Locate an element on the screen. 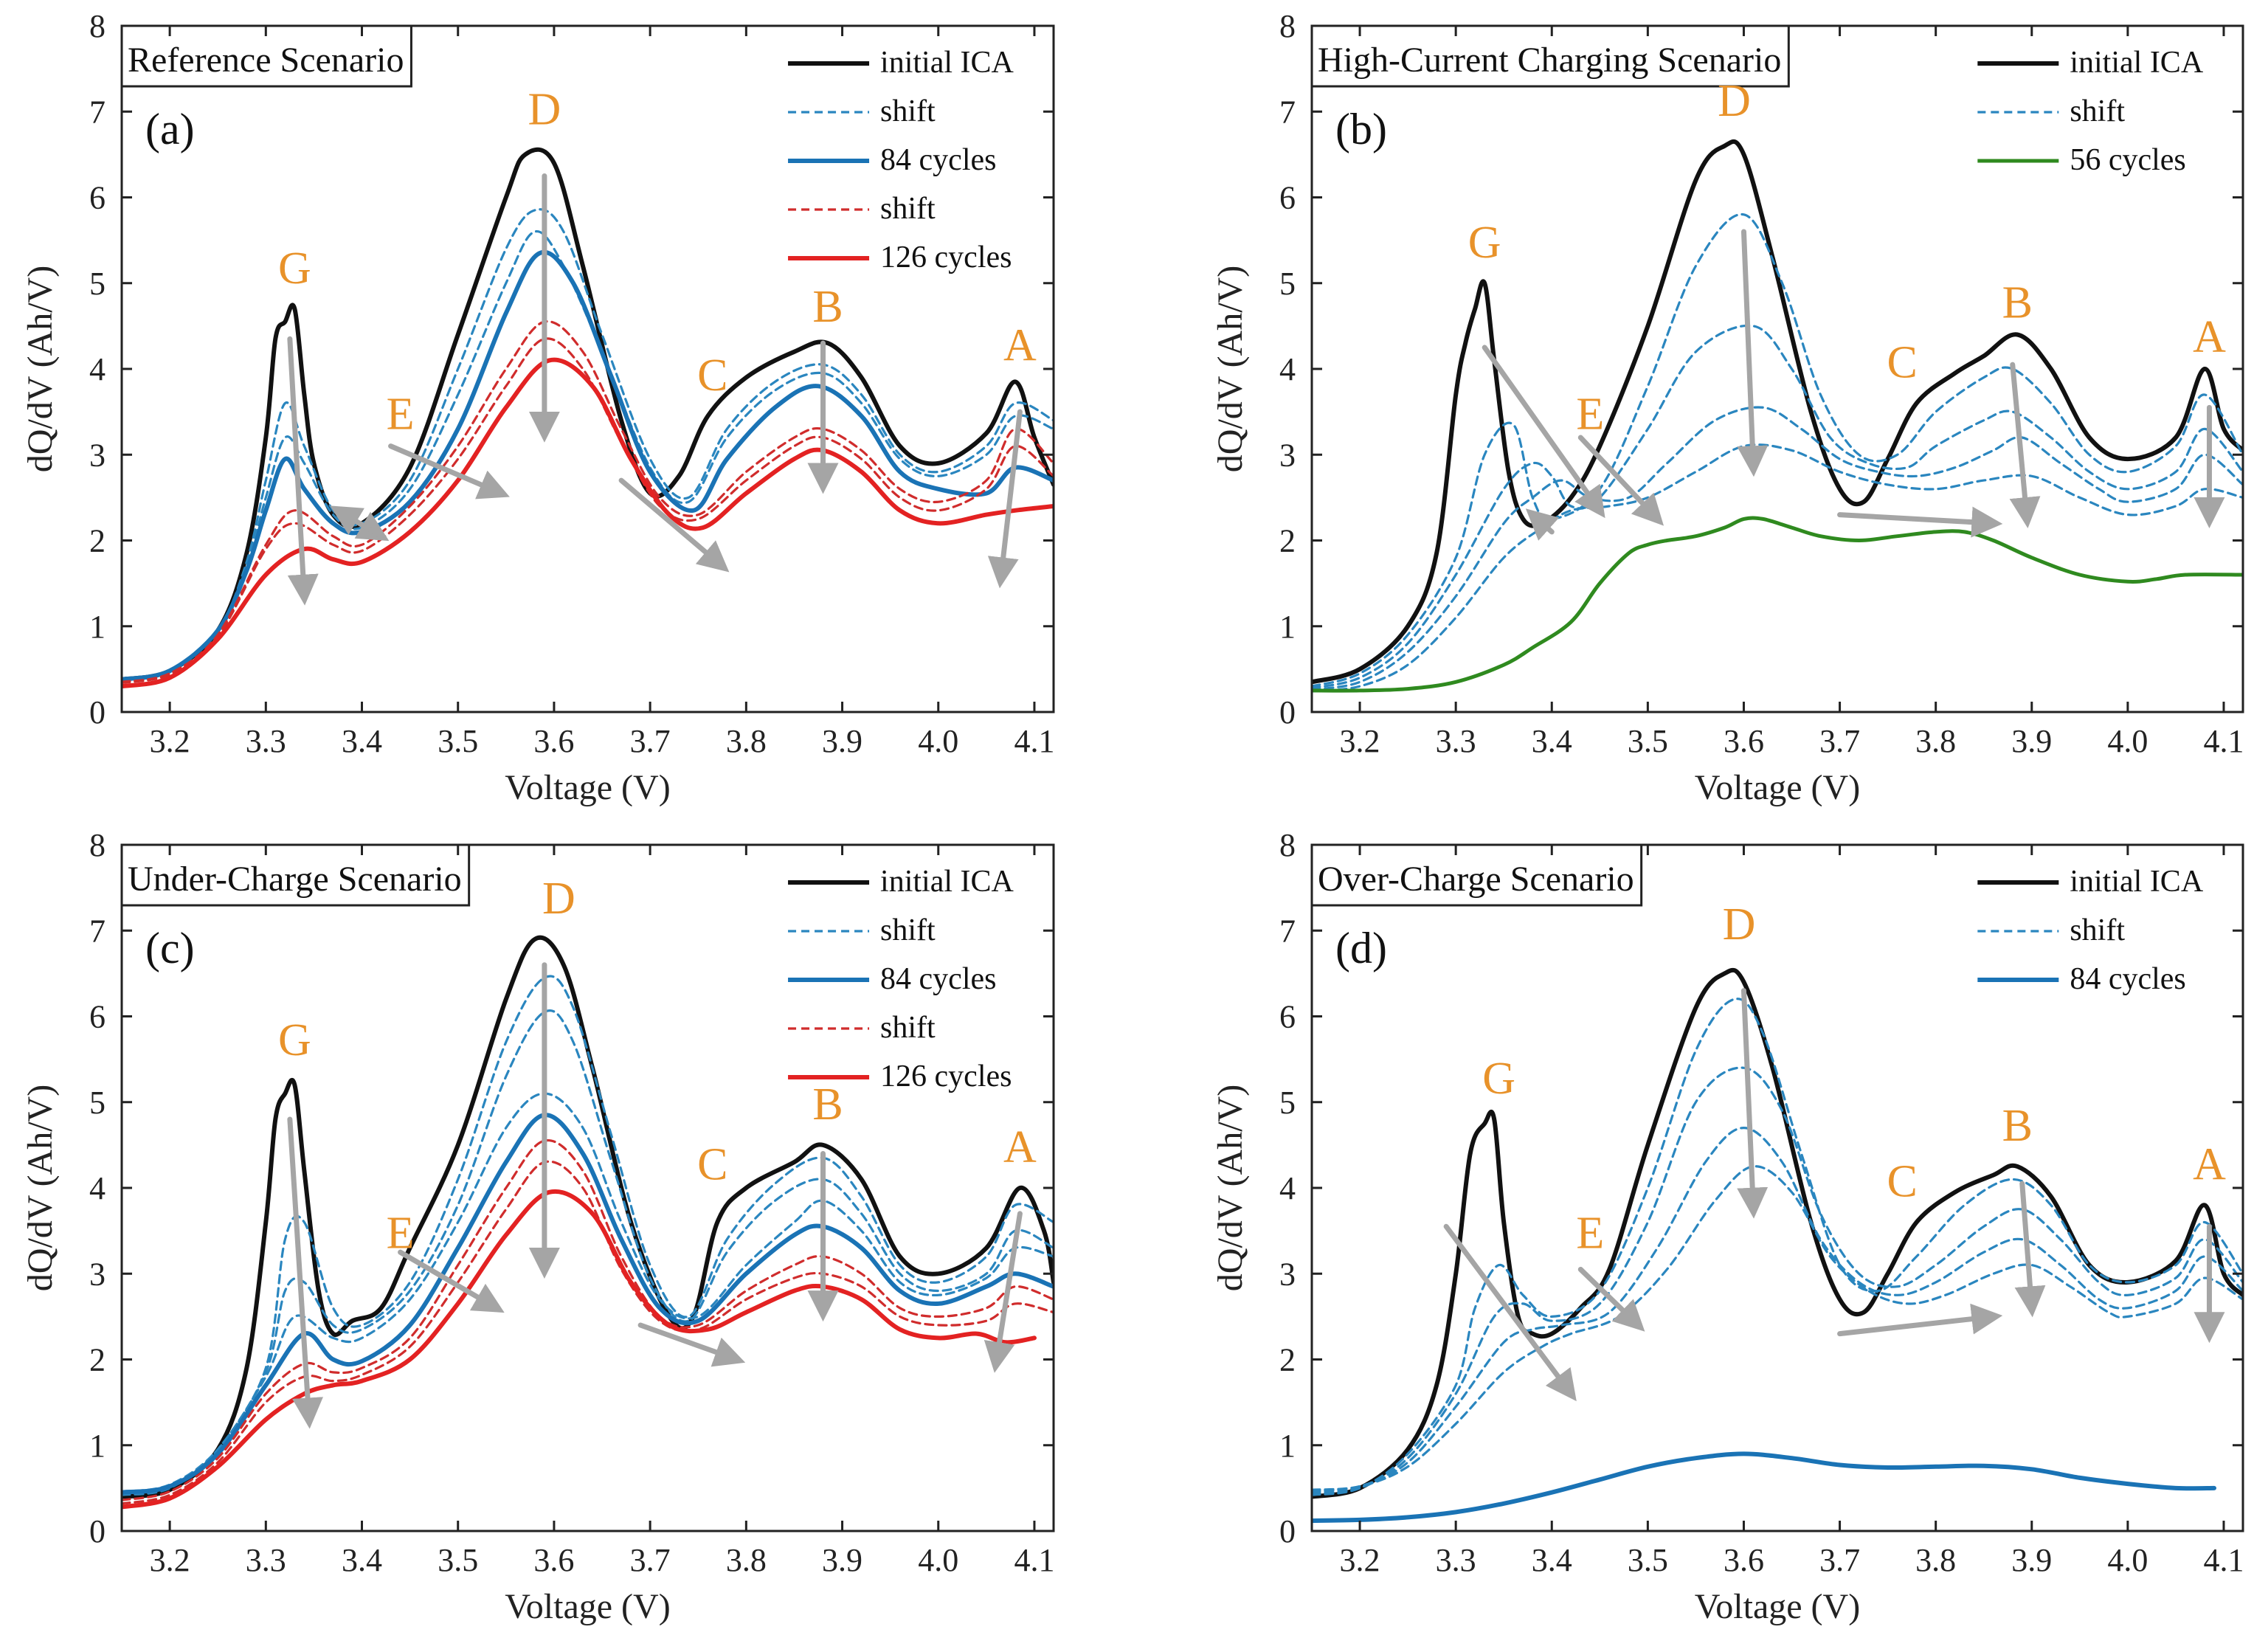  legend-label-2: shift is located at coordinates (2097, 111).